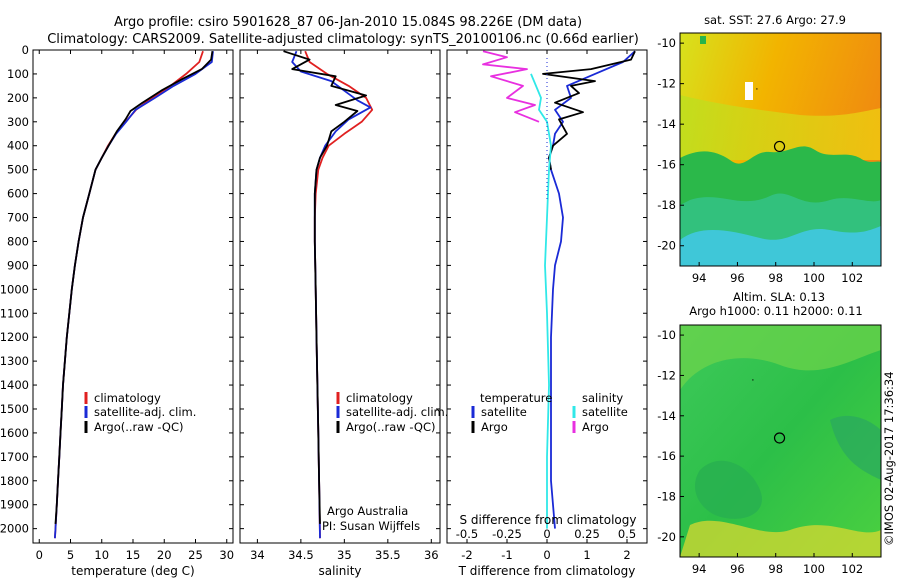  Describe the element at coordinates (18, 146) in the screenshot. I see `y-tick-label: 400` at that location.